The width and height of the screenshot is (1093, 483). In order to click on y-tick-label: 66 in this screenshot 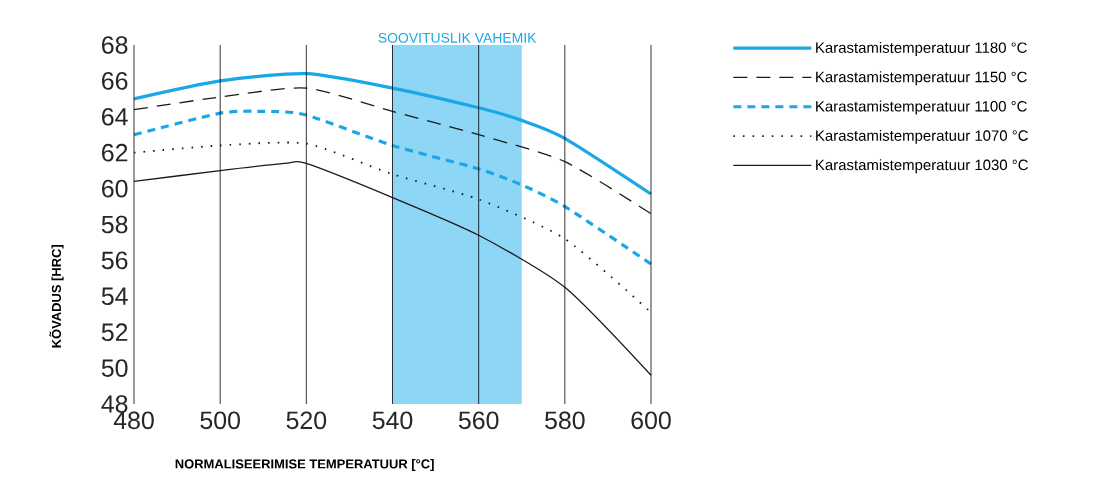, I will do `click(115, 81)`.